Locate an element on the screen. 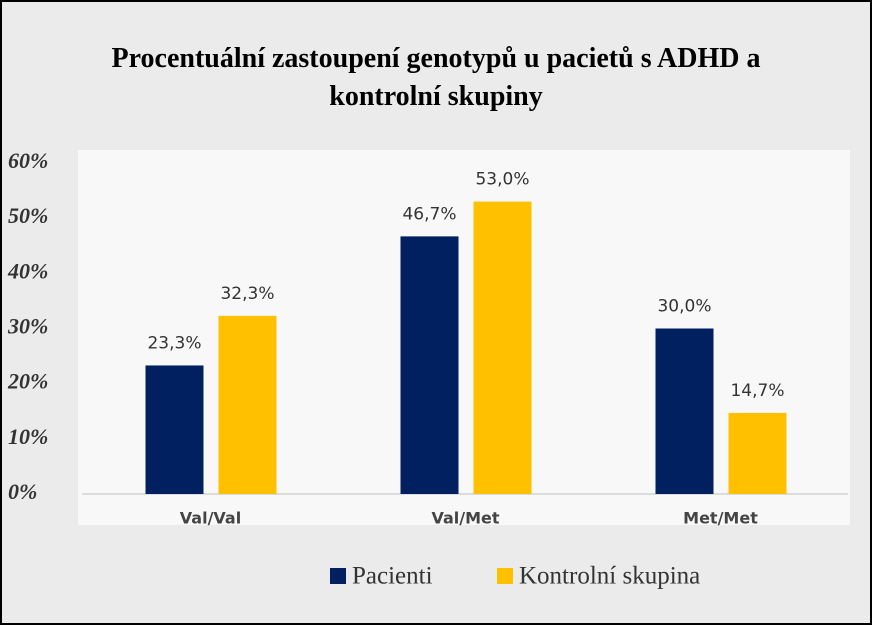 The height and width of the screenshot is (625, 872). value-label: 14,7% is located at coordinates (757, 391).